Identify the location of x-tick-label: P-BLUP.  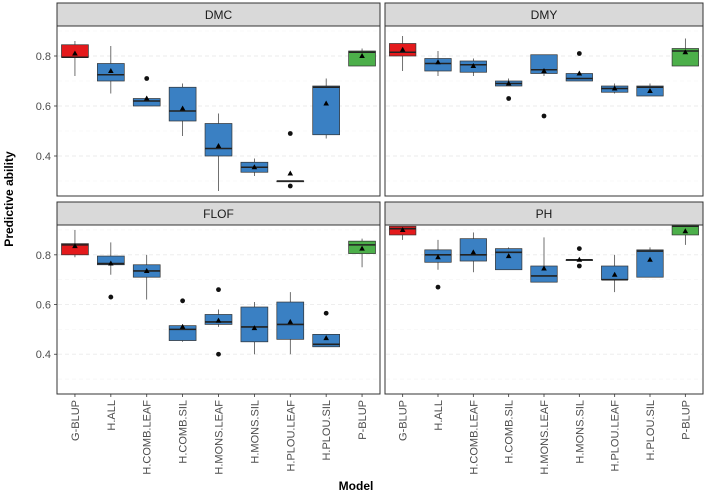
(686, 420).